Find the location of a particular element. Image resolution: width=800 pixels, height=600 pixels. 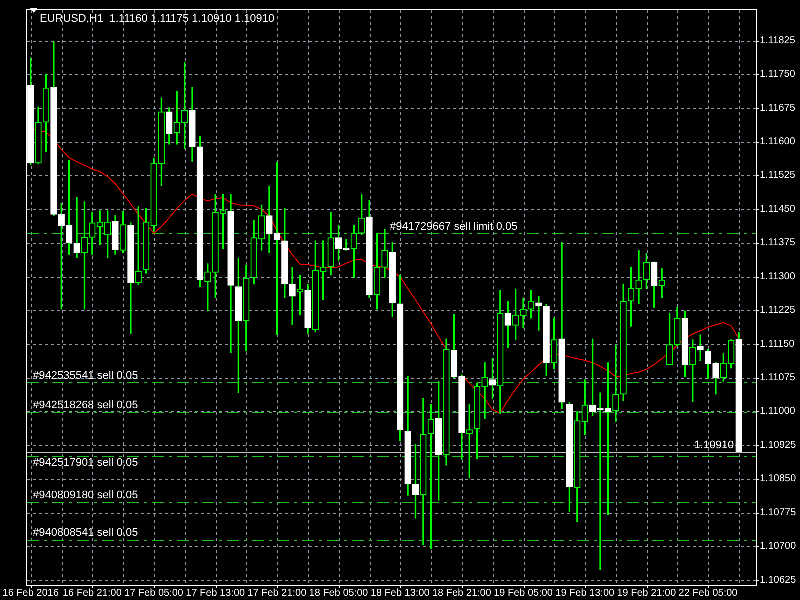

x-tick-label: 16 Feb 21:00 is located at coordinates (92, 593).